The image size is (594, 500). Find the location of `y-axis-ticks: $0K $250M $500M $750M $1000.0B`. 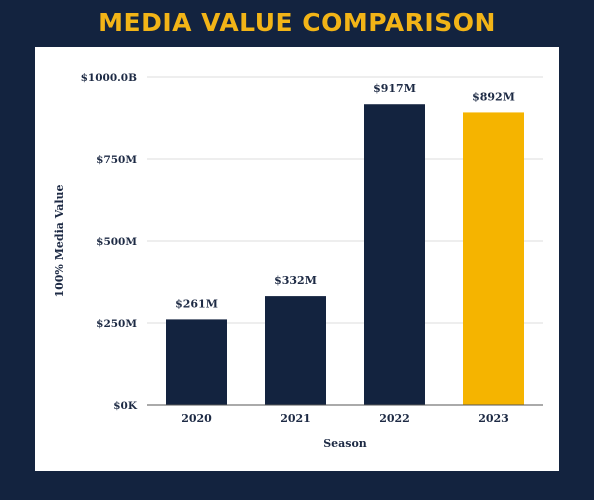

y-axis-ticks: $0K $250M $500M $750M $1000.0B is located at coordinates (109, 242).